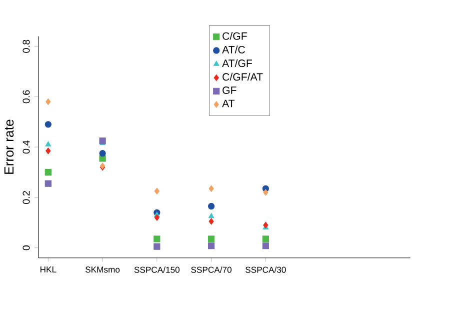 This screenshot has height=312, width=449. Describe the element at coordinates (26, 197) in the screenshot. I see `y-tick-label: 0.2` at that location.